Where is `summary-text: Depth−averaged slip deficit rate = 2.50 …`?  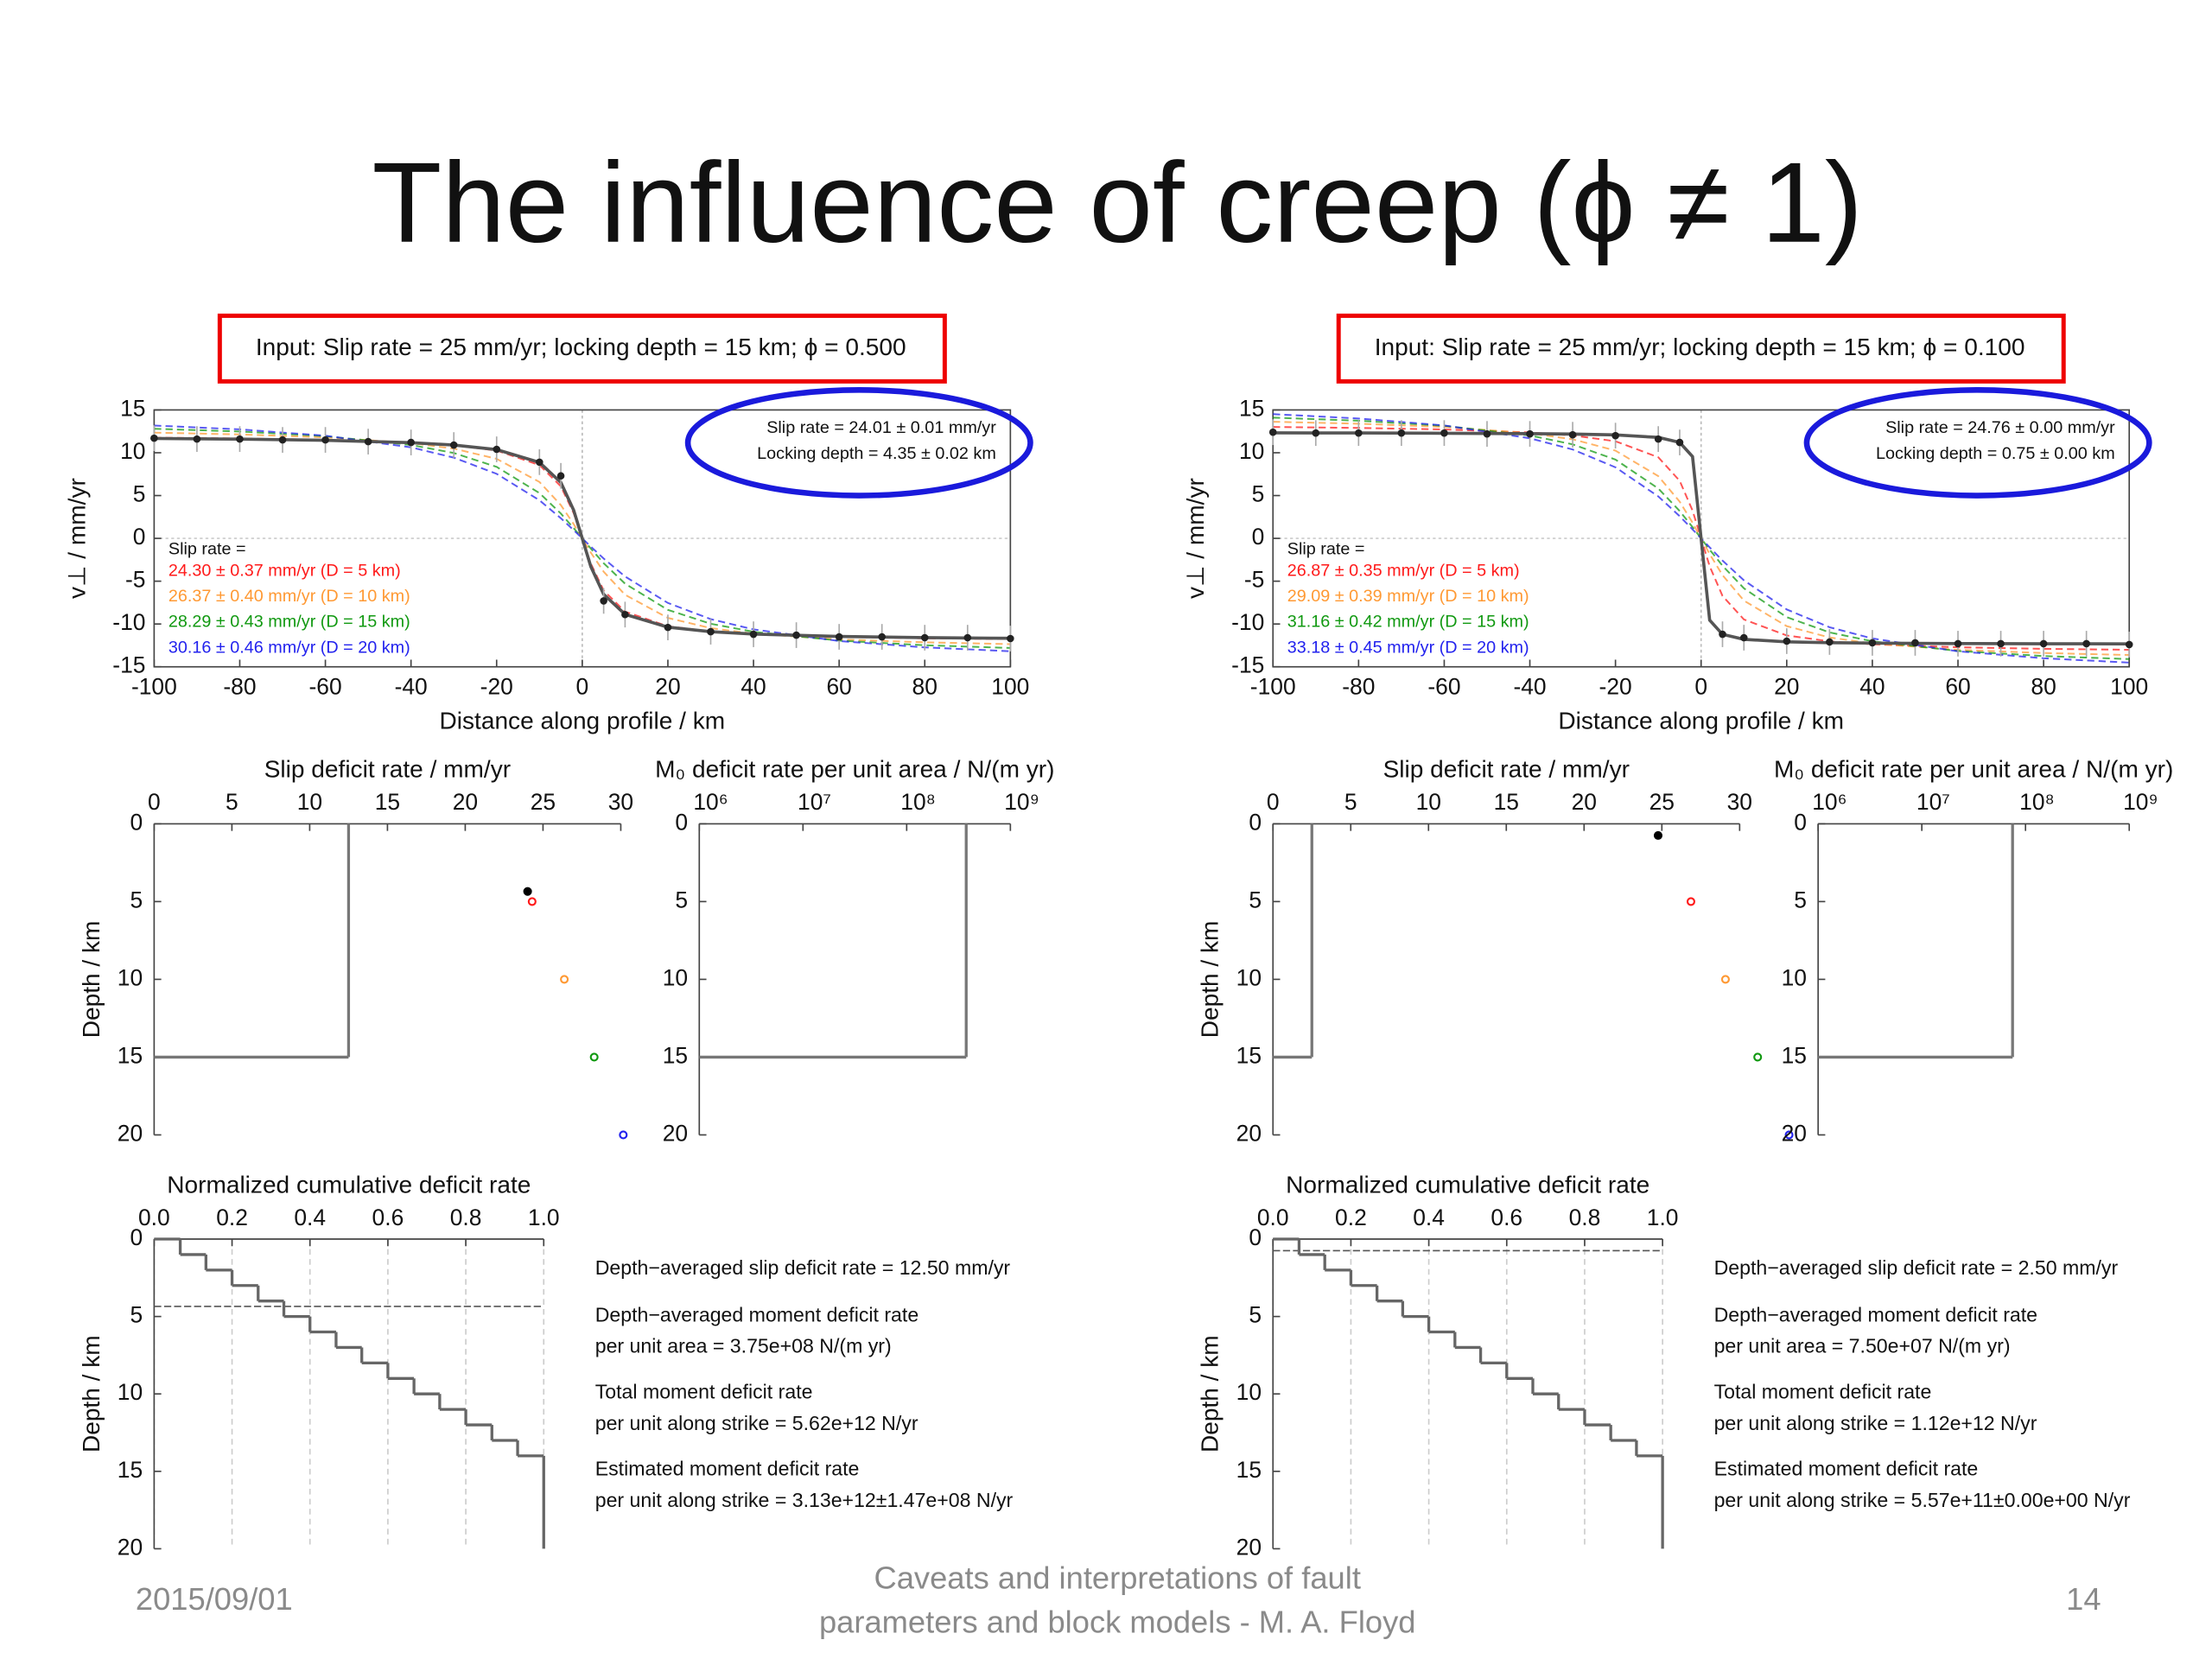 summary-text: Depth−averaged slip deficit rate = 2.50 … is located at coordinates (1916, 1267).